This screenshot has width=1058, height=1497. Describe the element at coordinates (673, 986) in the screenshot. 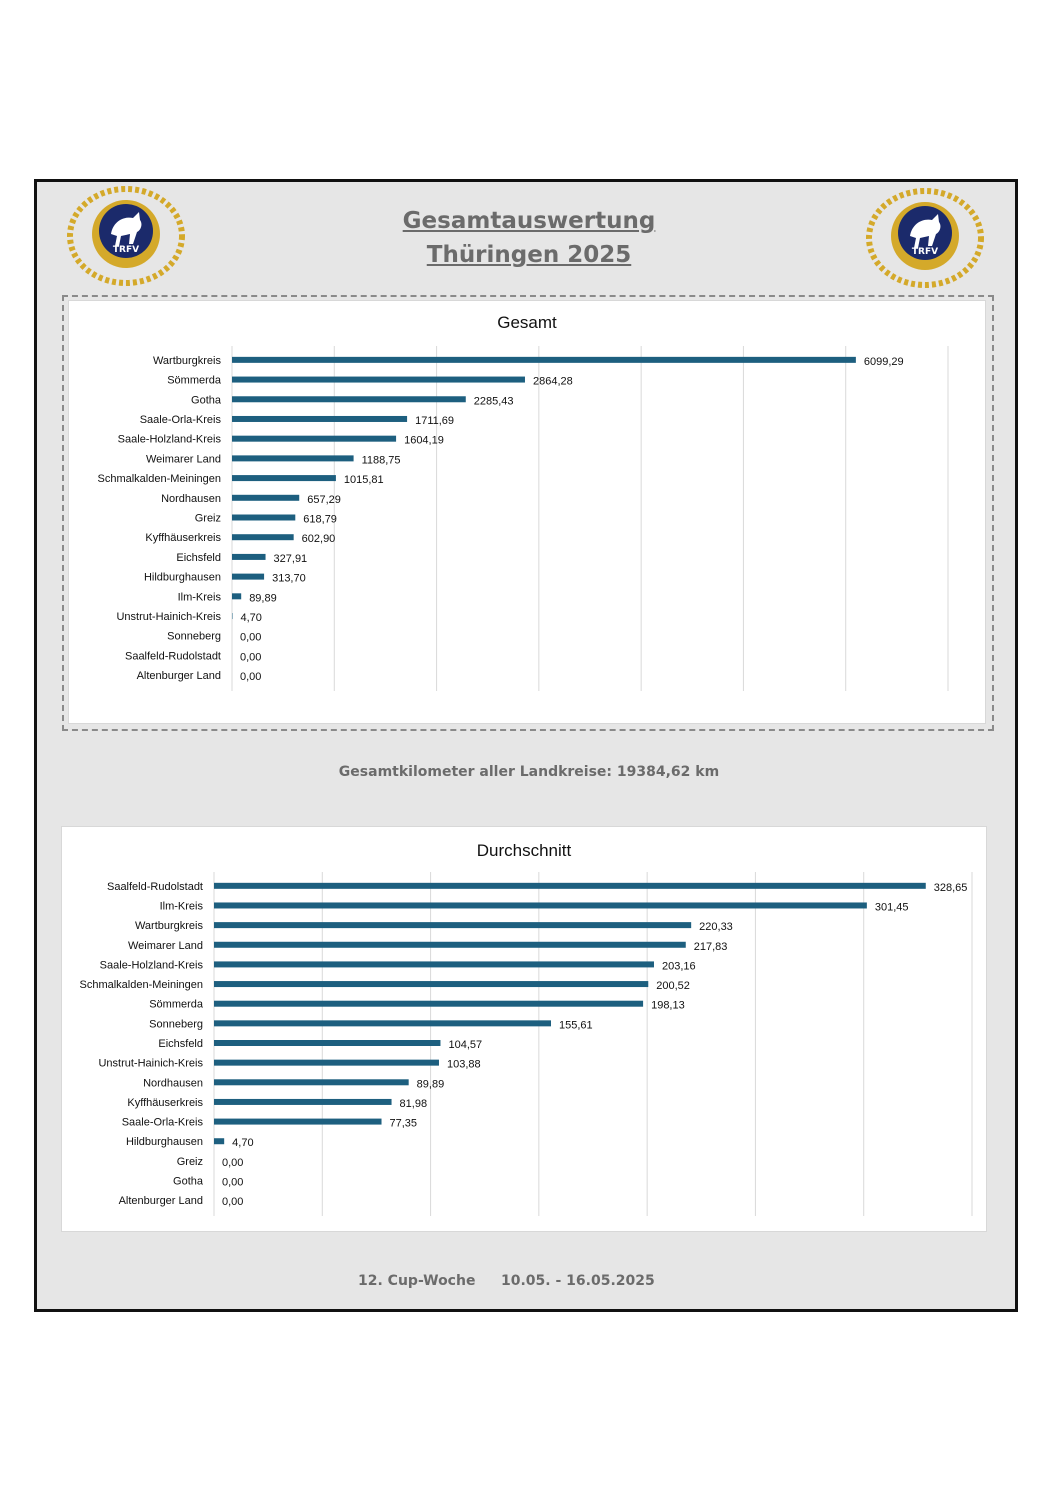

I see `data-label: 200,52` at that location.